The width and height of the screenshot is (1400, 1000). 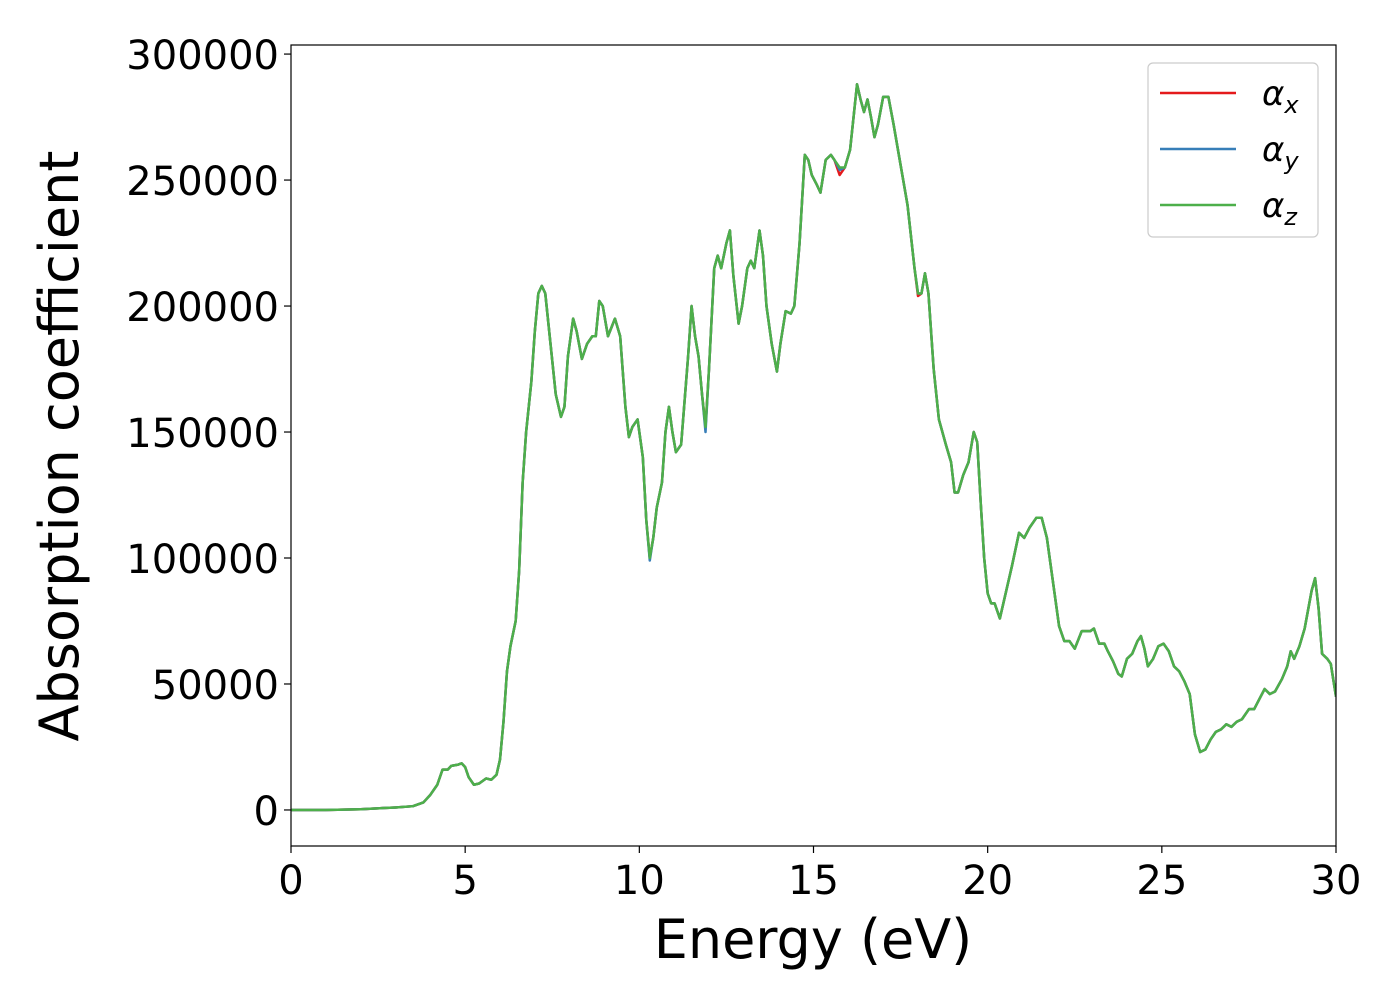 What do you see at coordinates (290, 881) in the screenshot?
I see `x-tick-label: 0` at bounding box center [290, 881].